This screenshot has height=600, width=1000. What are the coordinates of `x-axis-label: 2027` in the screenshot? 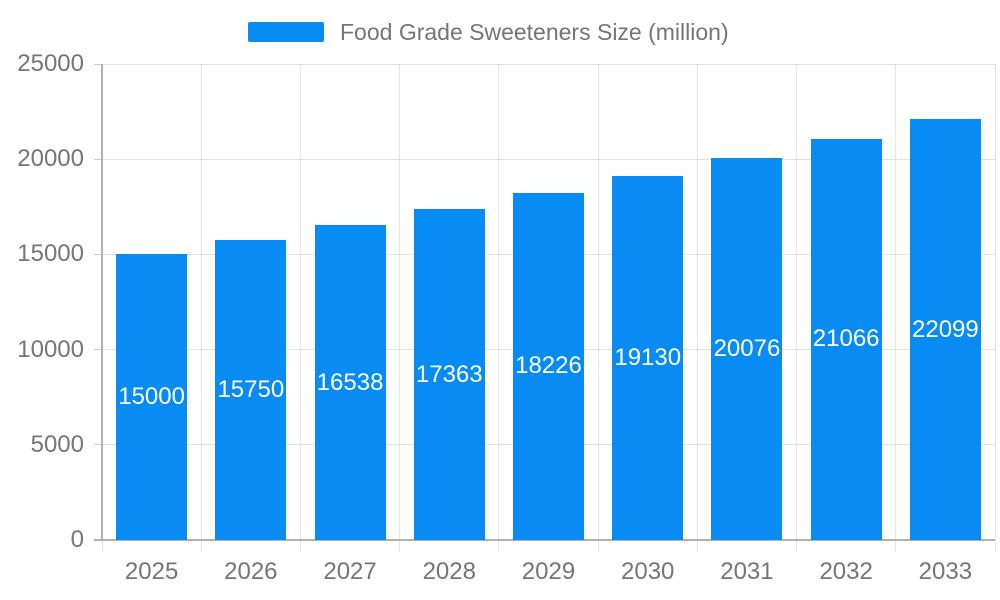 It's located at (350, 571).